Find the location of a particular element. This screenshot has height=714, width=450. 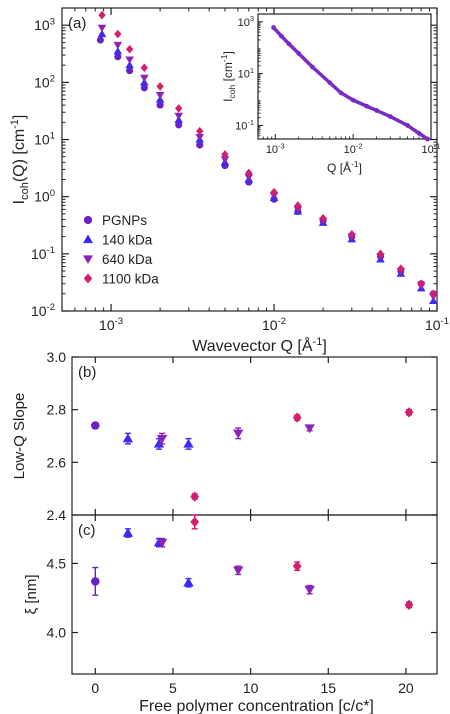

inset-x-axis-label-main: Q [Å is located at coordinates (339, 167).